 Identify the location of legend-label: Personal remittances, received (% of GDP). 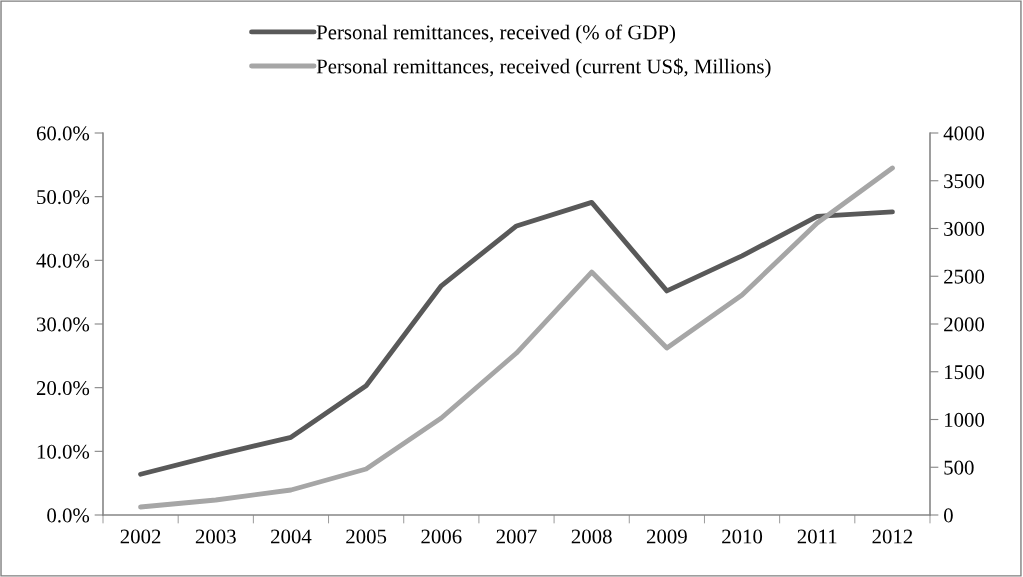
(496, 34).